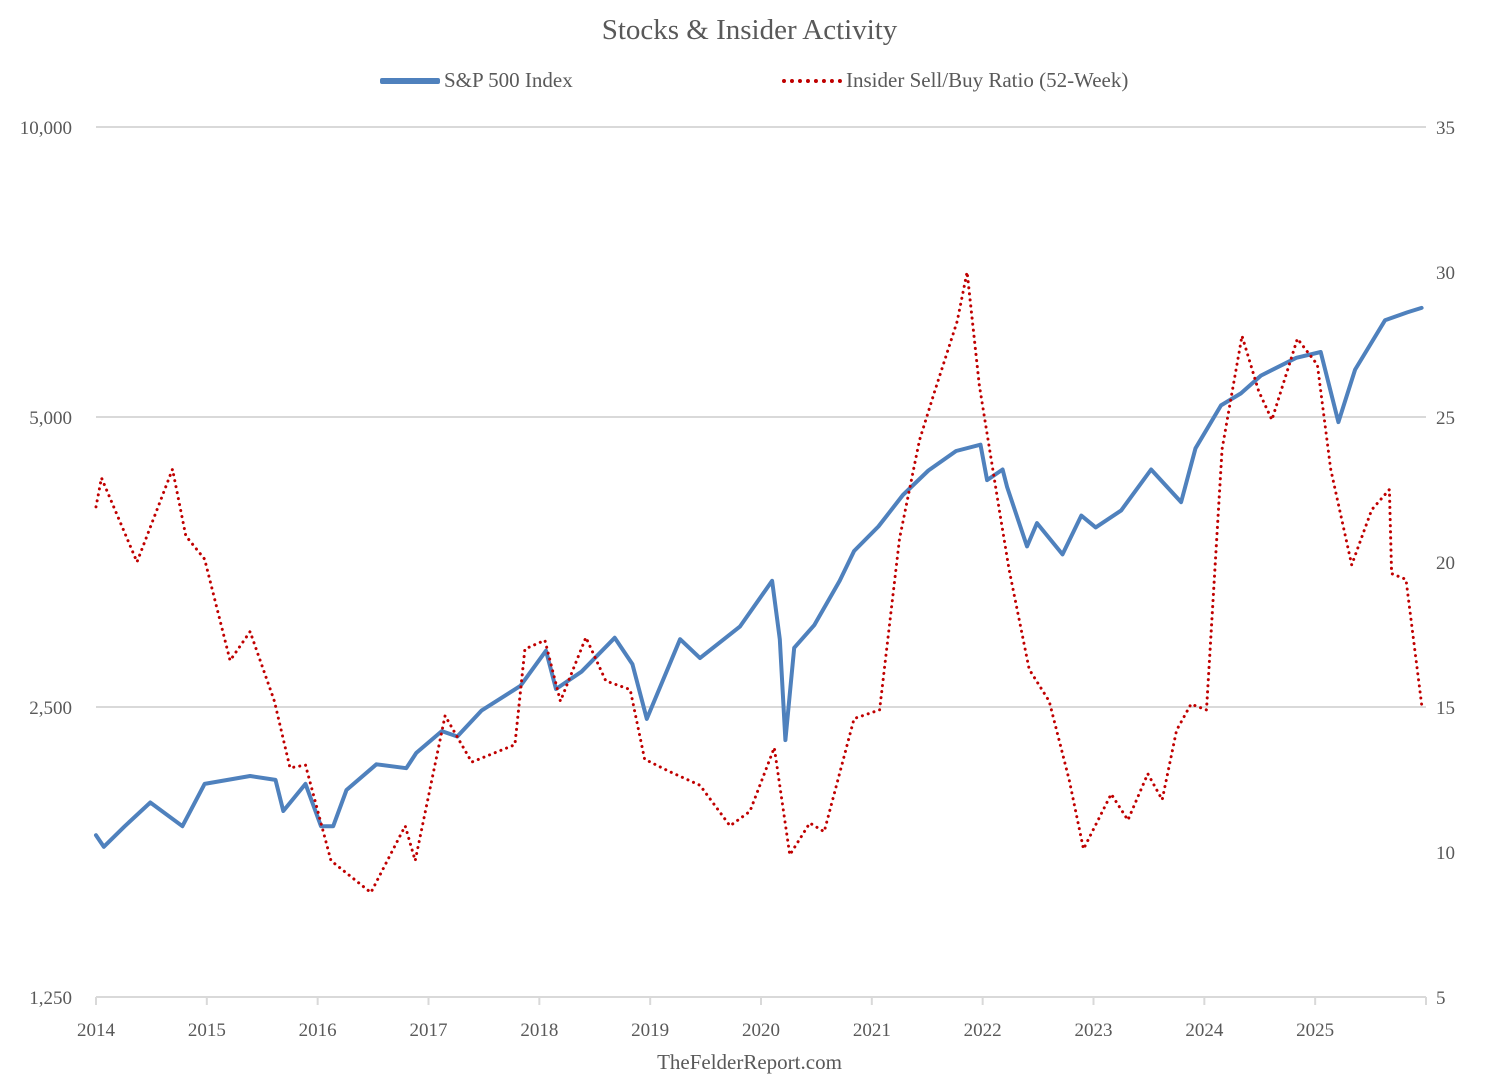  What do you see at coordinates (987, 80) in the screenshot?
I see `legend-label-insider-ratio: Insider Sell/Buy Ratio (52-Week)` at bounding box center [987, 80].